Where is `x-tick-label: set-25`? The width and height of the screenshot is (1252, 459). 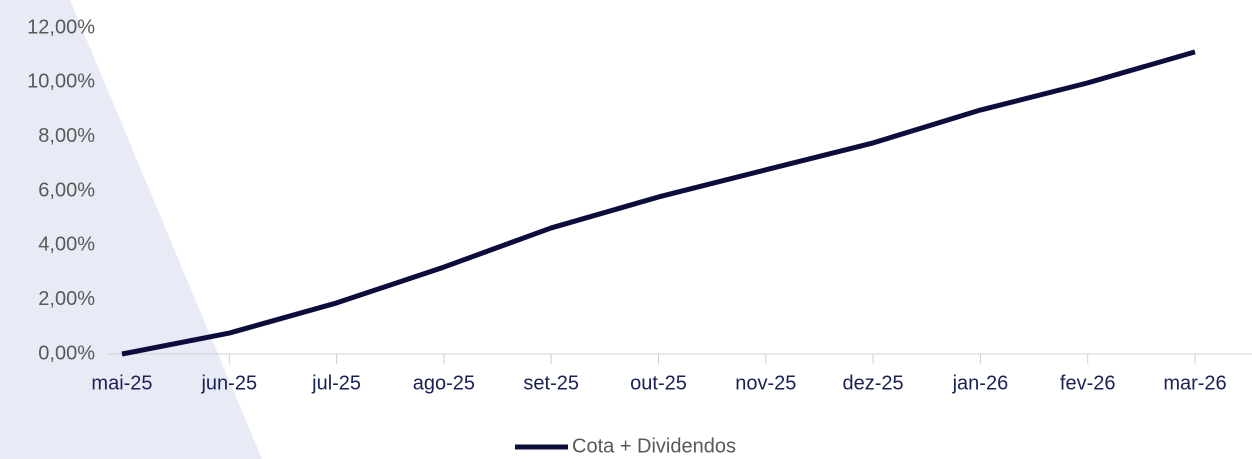
x-tick-label: set-25 is located at coordinates (551, 383).